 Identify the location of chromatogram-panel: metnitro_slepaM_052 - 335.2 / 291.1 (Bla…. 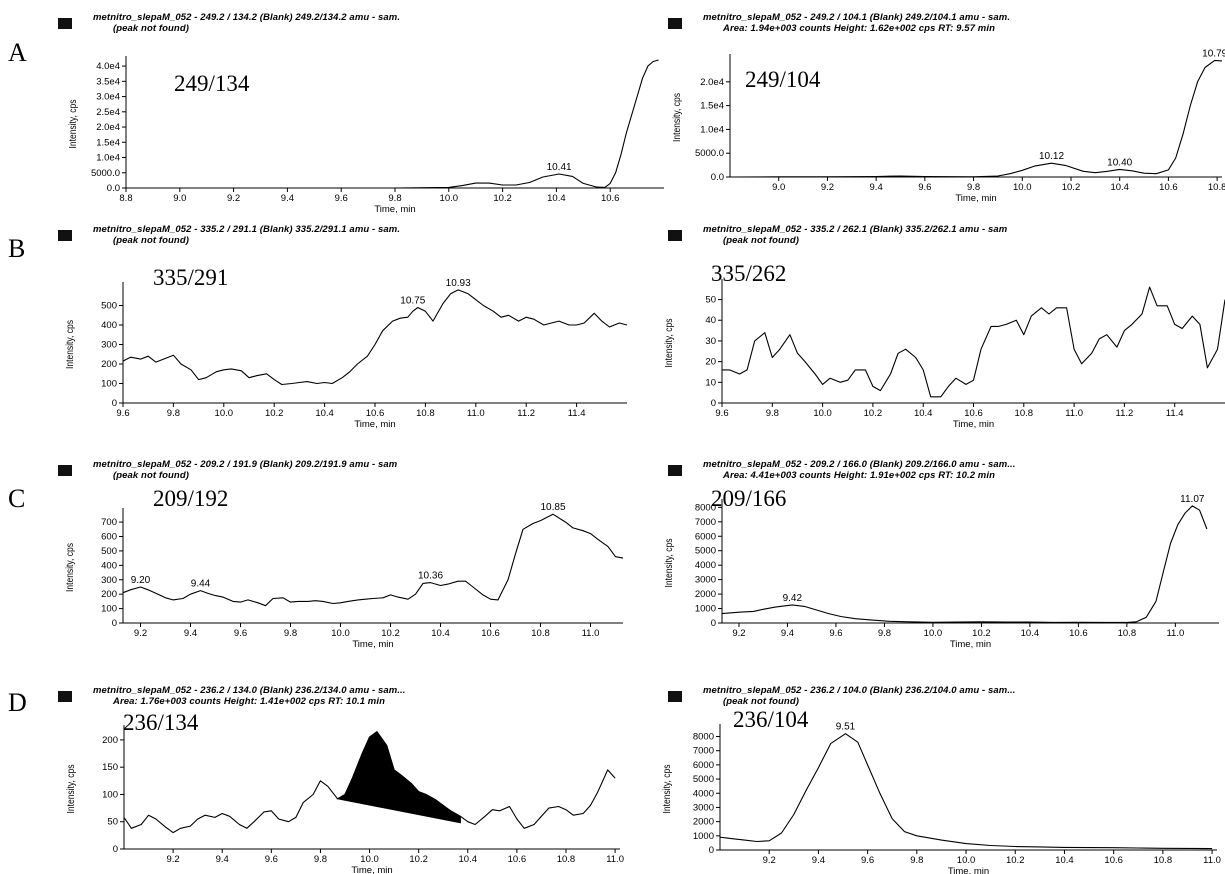
(335, 325).